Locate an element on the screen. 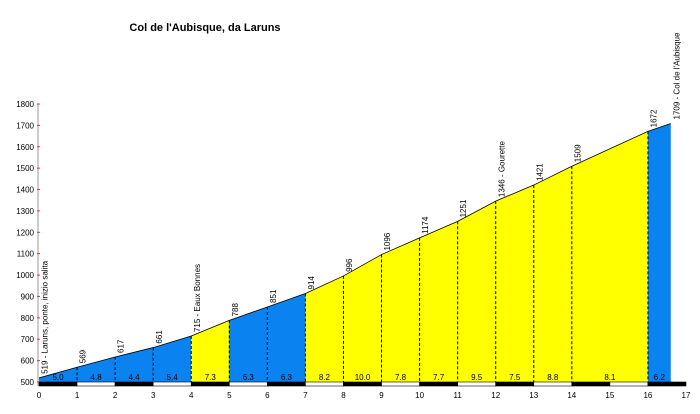 The height and width of the screenshot is (414, 700). elevation-label: 914 is located at coordinates (311, 283).